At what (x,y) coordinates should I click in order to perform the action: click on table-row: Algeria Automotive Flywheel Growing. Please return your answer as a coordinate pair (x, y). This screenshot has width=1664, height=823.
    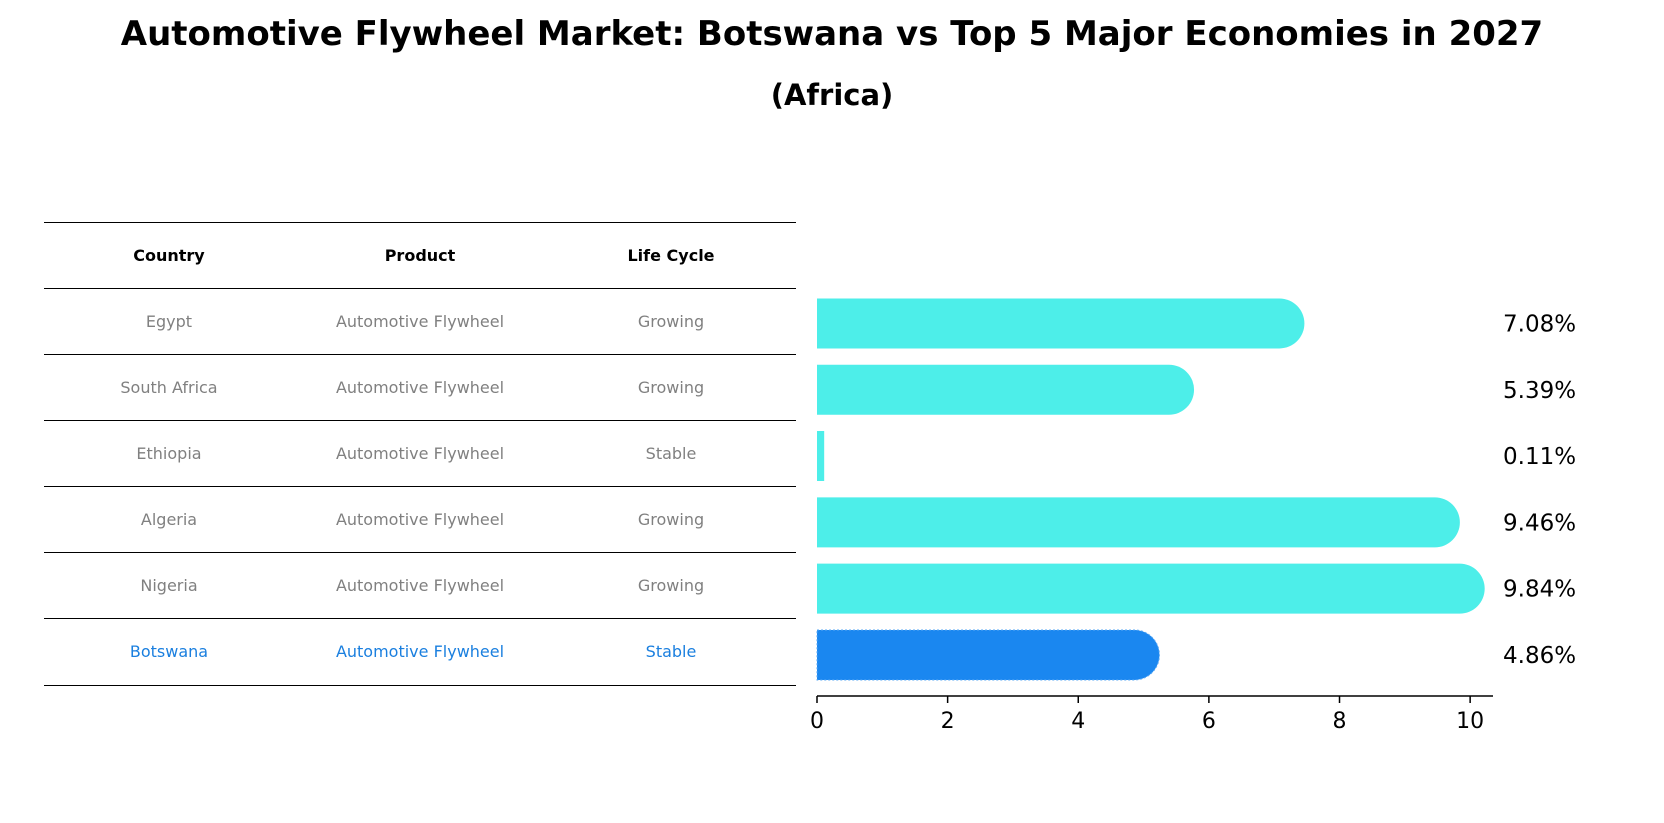
    Looking at the image, I should click on (420, 519).